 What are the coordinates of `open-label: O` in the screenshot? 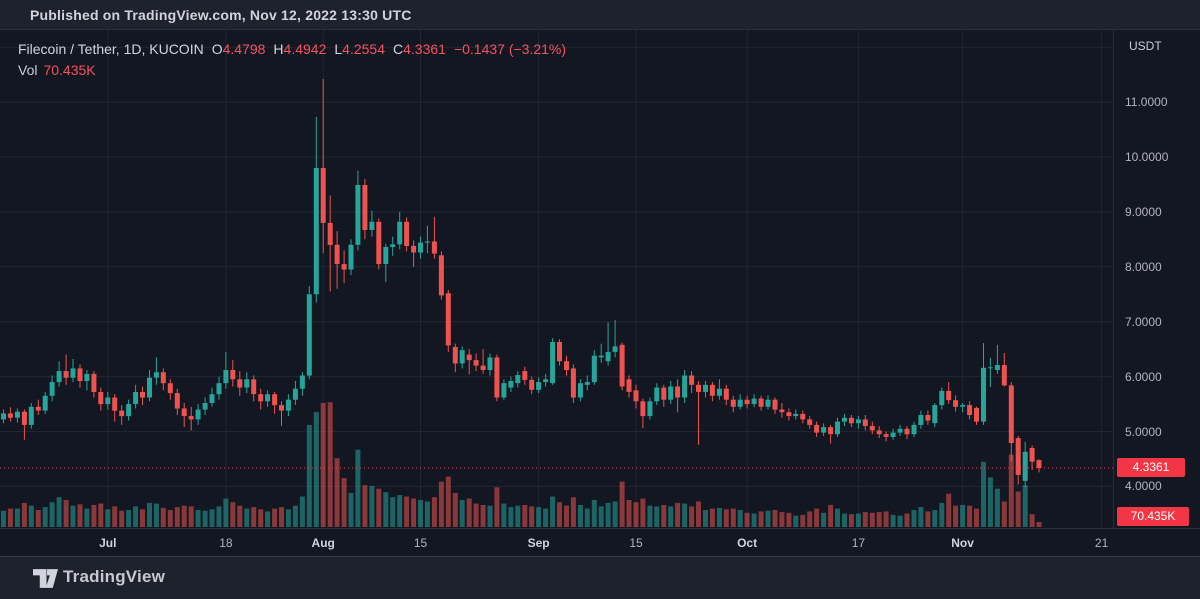 It's located at (217, 49).